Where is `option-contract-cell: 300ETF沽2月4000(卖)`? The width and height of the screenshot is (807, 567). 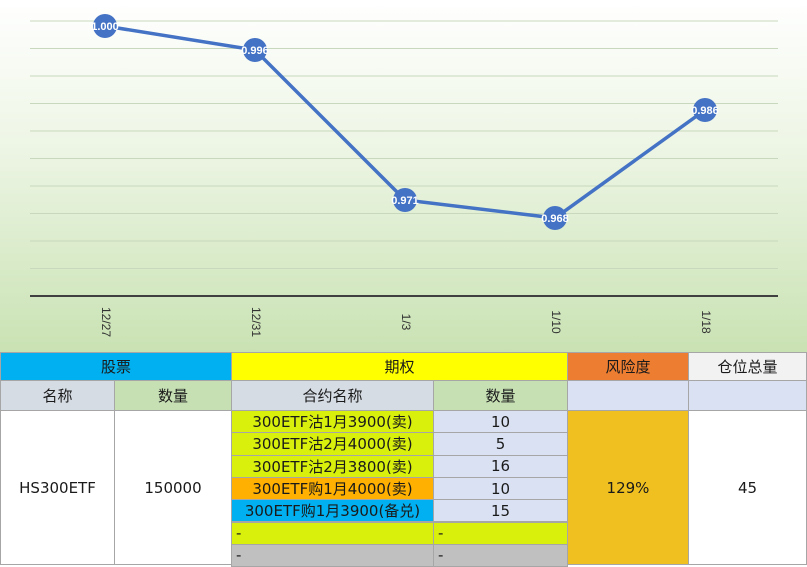 option-contract-cell: 300ETF沽2月4000(卖) is located at coordinates (332, 444).